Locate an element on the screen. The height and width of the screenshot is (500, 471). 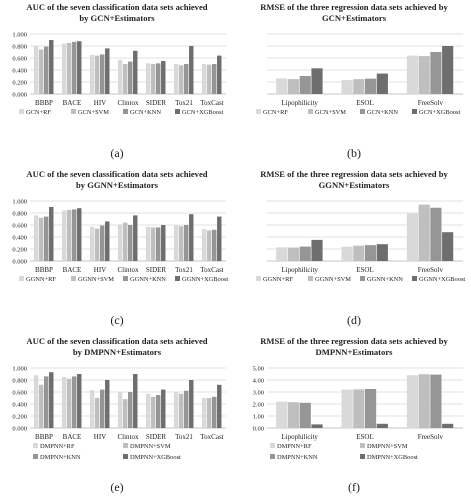
x-tick-label: Clintox is located at coordinates (128, 437).